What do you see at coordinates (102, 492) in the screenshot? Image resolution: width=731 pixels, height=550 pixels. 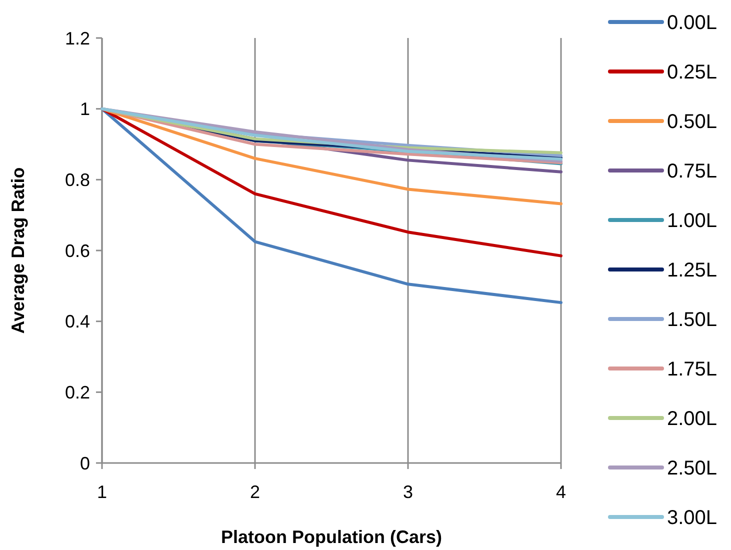 I see `x-tick-label: 1` at bounding box center [102, 492].